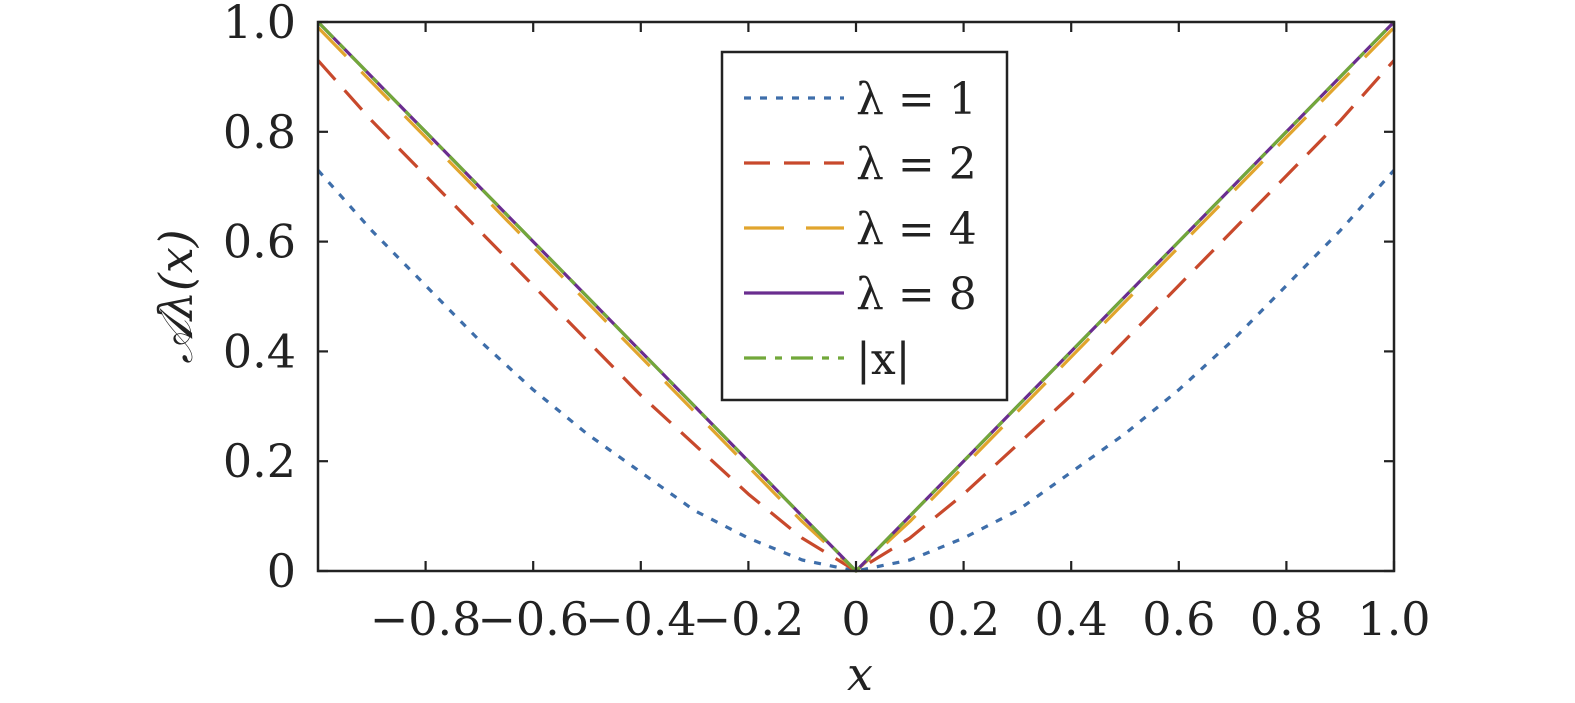 This screenshot has width=1575, height=703. I want to click on x-tick-label: 0, so click(855, 619).